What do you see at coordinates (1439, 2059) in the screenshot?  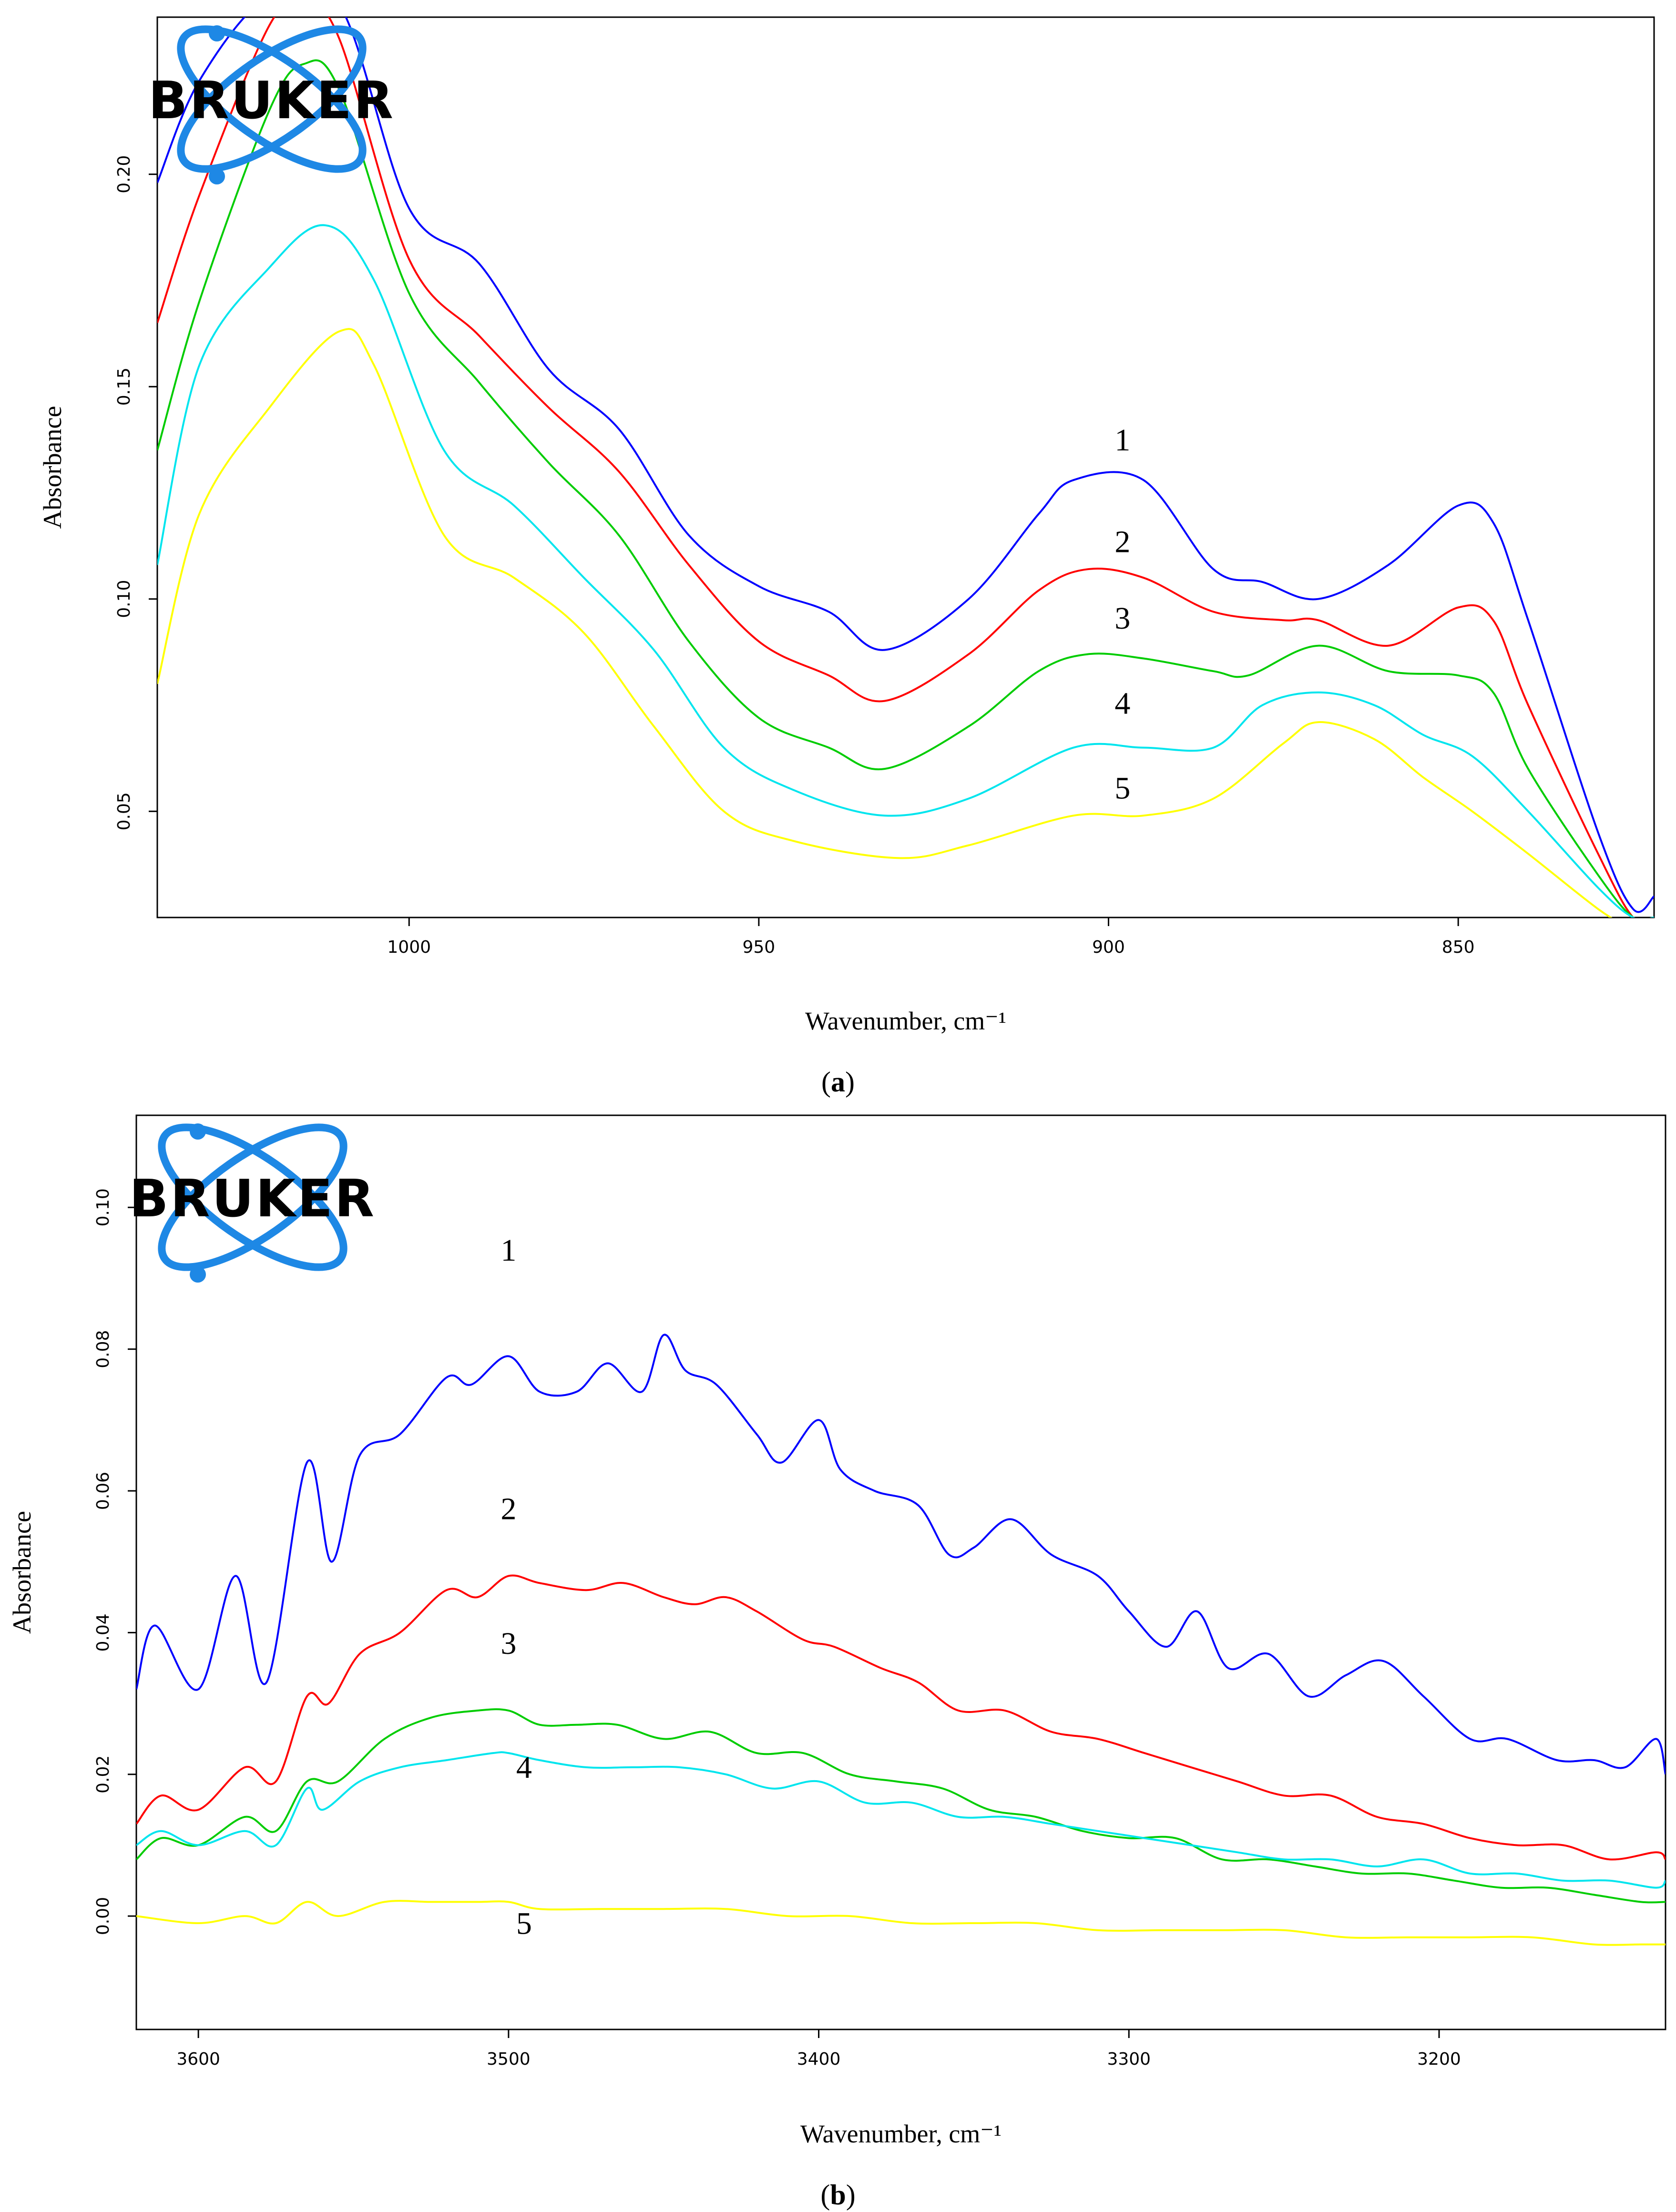 I see `x-tick-label: 3200` at bounding box center [1439, 2059].